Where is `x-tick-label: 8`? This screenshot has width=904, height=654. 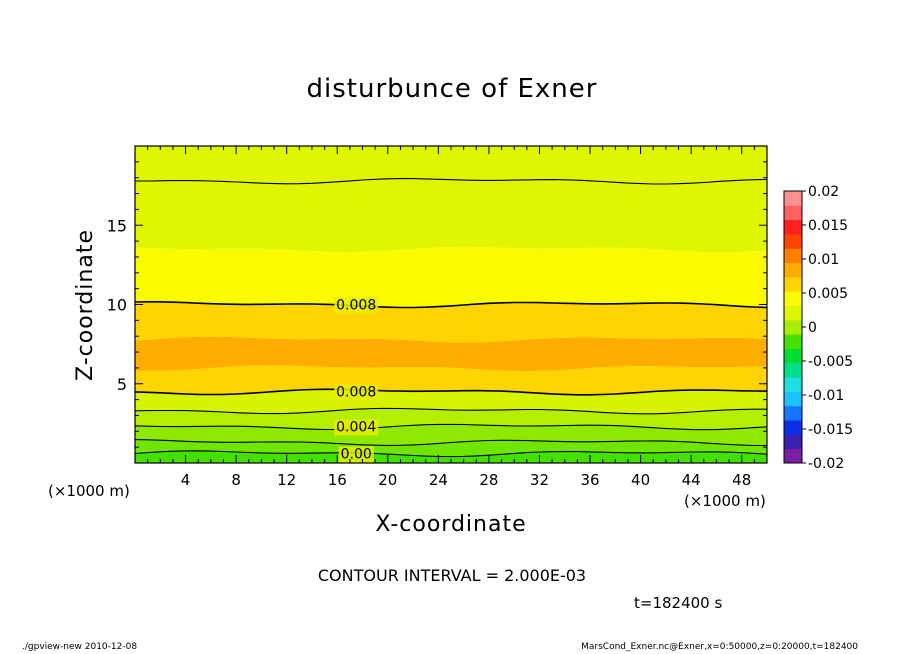
x-tick-label: 8 is located at coordinates (236, 480).